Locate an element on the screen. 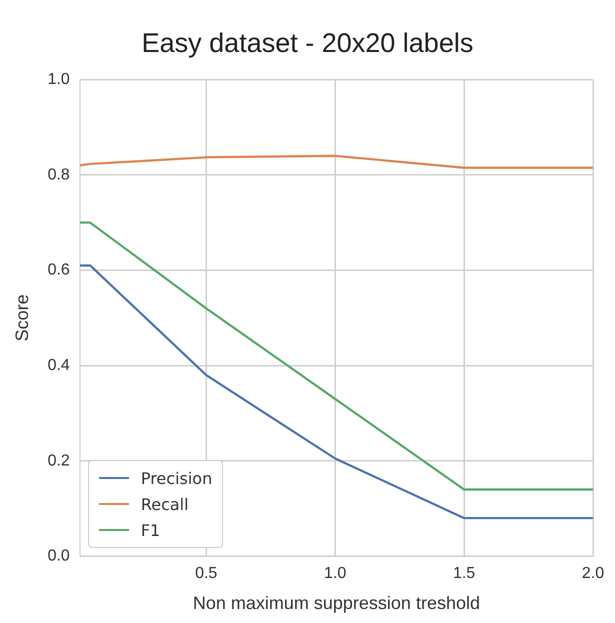  y-tick-label: 0.4 is located at coordinates (59, 365).